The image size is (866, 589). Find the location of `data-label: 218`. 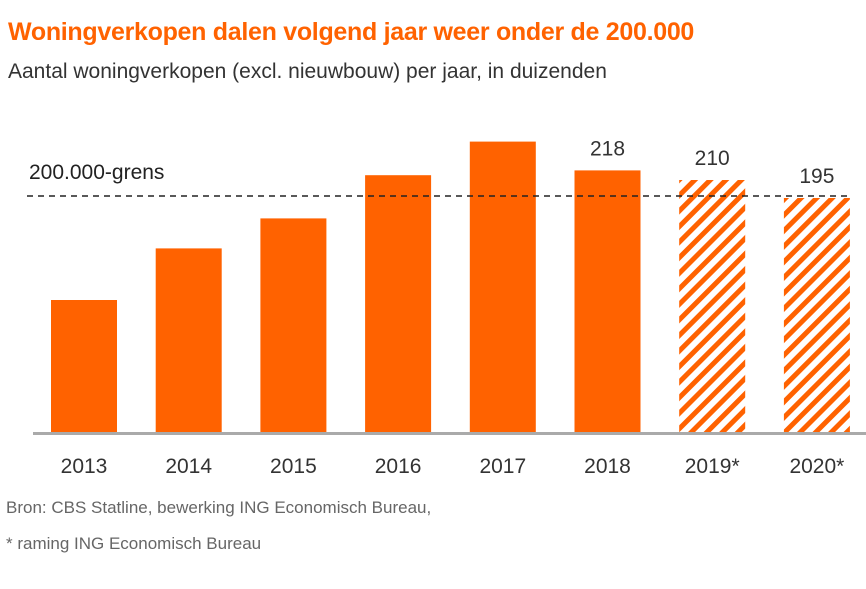

data-label: 218 is located at coordinates (607, 148).